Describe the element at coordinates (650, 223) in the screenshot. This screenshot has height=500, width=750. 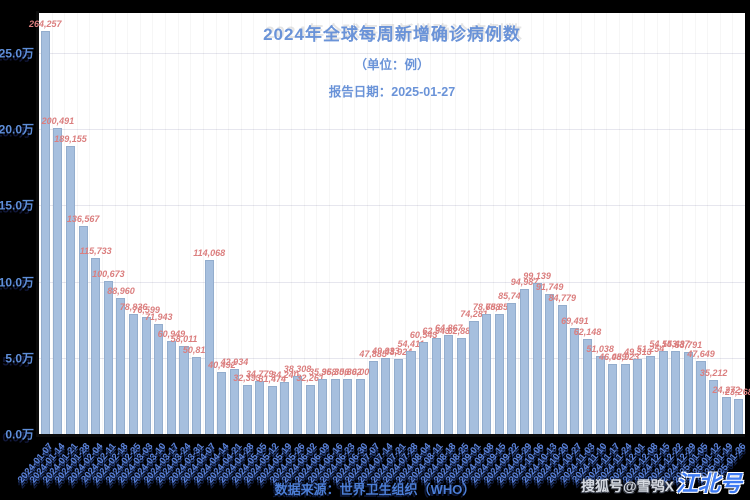
I see `bar-slot: 51,254` at that location.